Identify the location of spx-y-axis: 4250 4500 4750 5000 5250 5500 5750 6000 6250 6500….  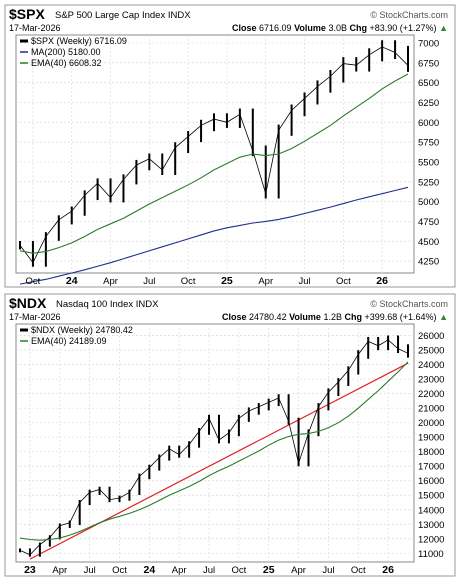
(428, 152).